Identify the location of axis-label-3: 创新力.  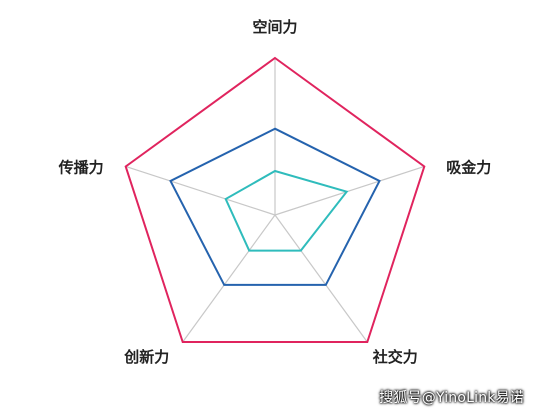
(146, 357).